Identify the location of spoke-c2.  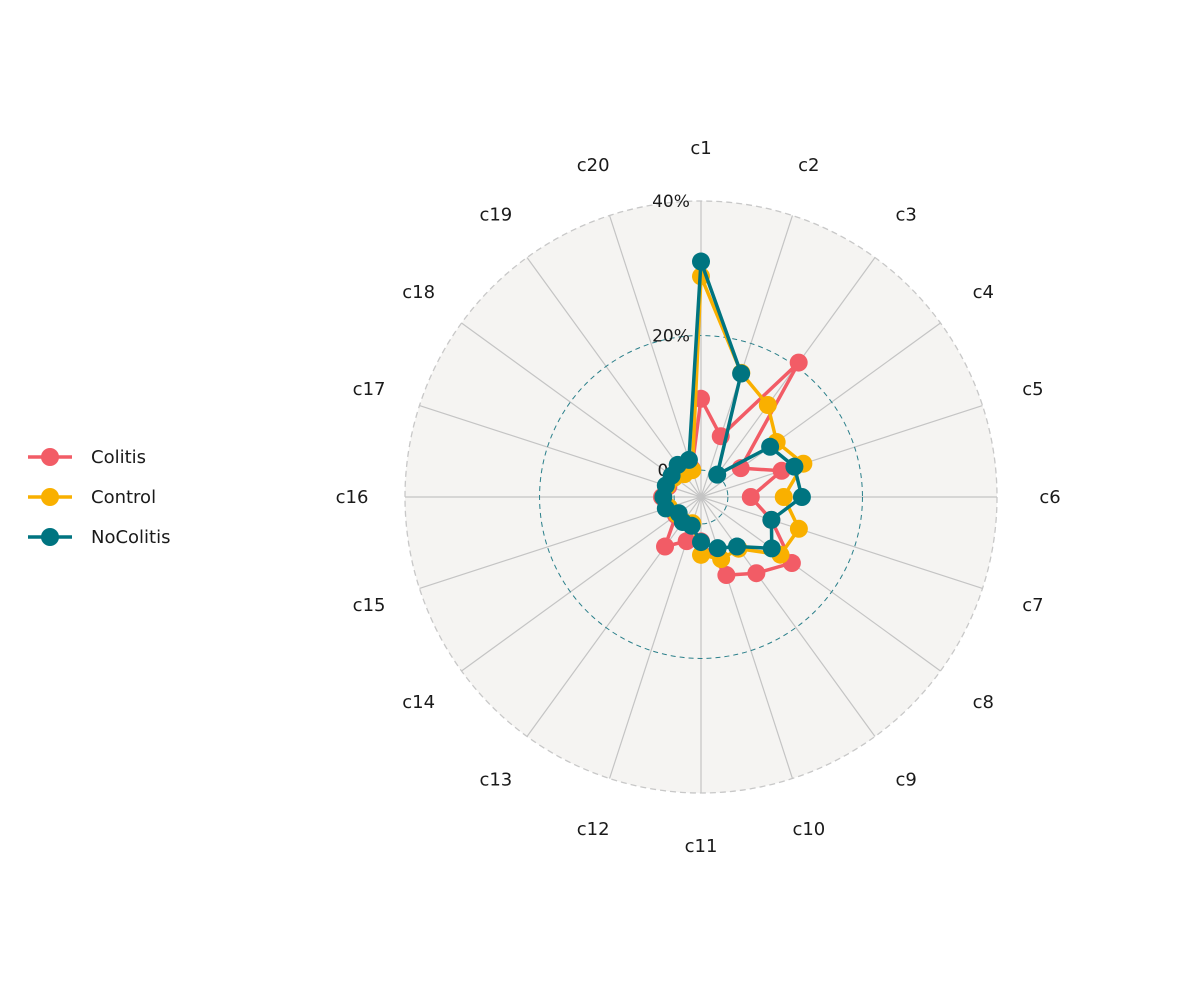
(747, 356).